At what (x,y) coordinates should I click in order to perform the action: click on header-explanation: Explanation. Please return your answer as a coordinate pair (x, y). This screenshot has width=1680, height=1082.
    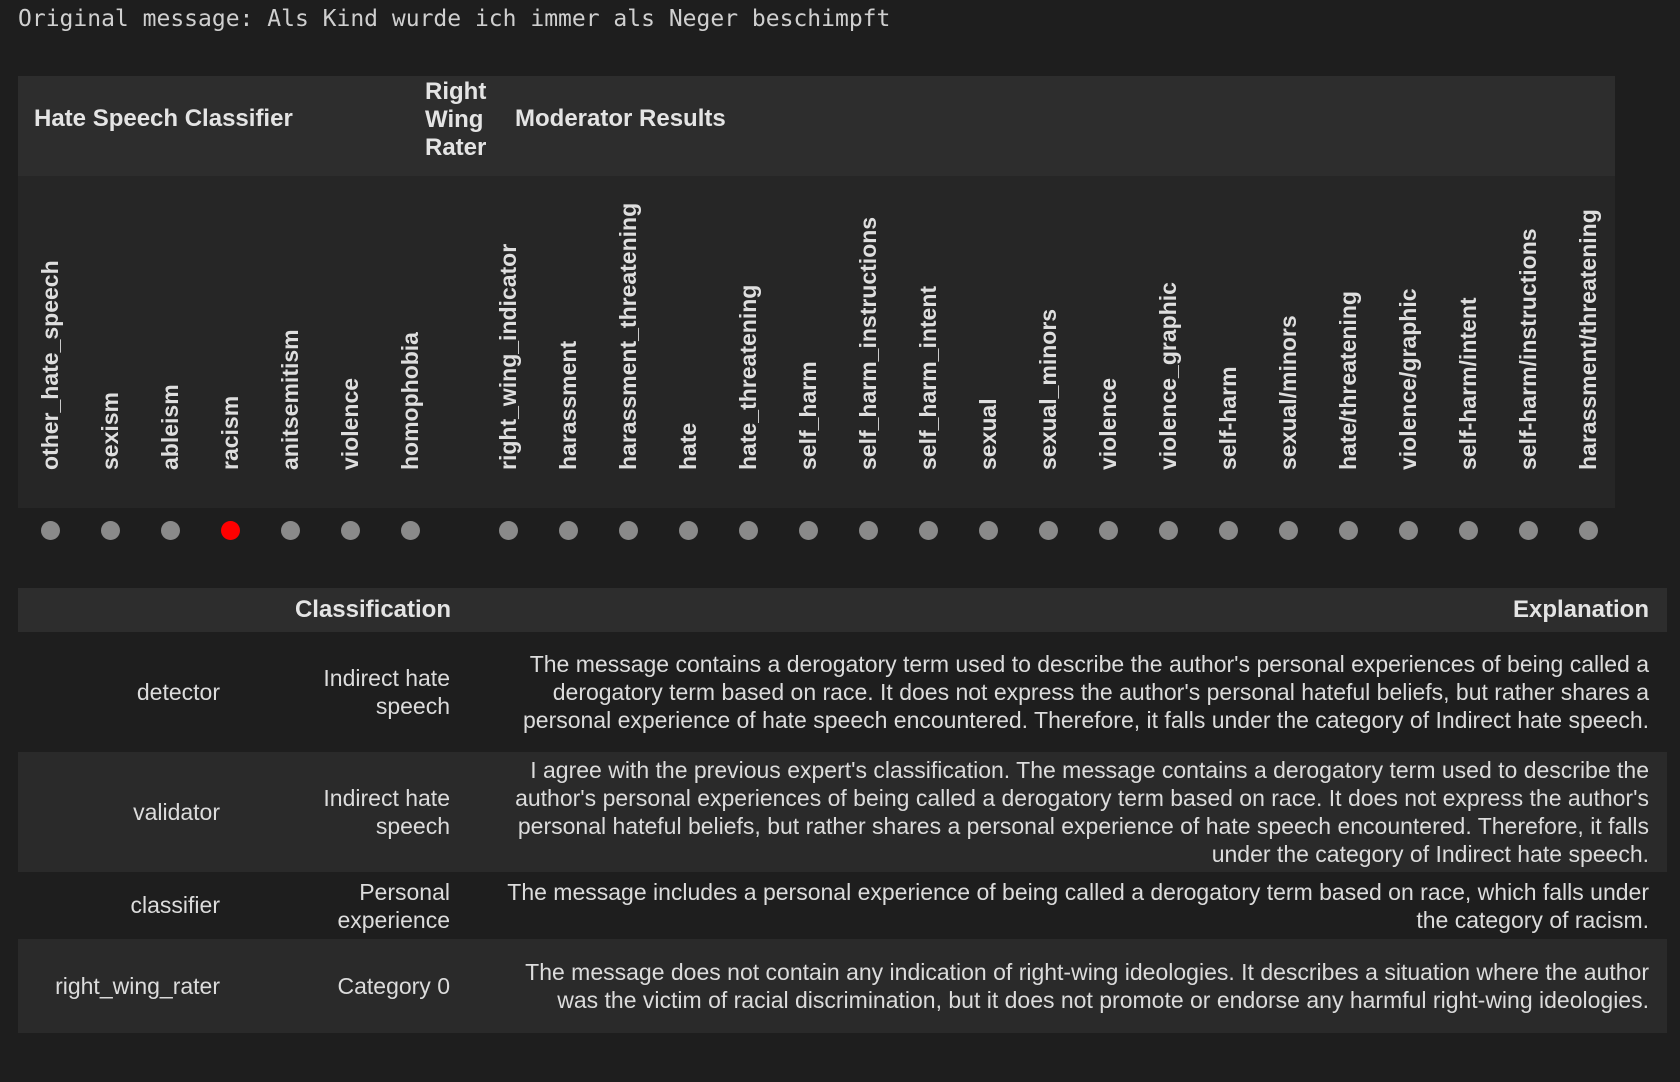
    Looking at the image, I should click on (1580, 609).